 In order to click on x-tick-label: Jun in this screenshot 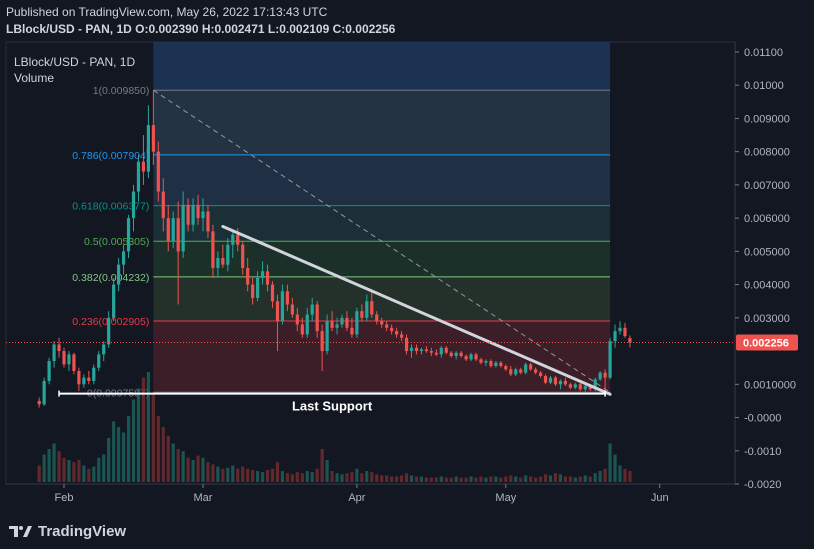, I will do `click(660, 498)`.